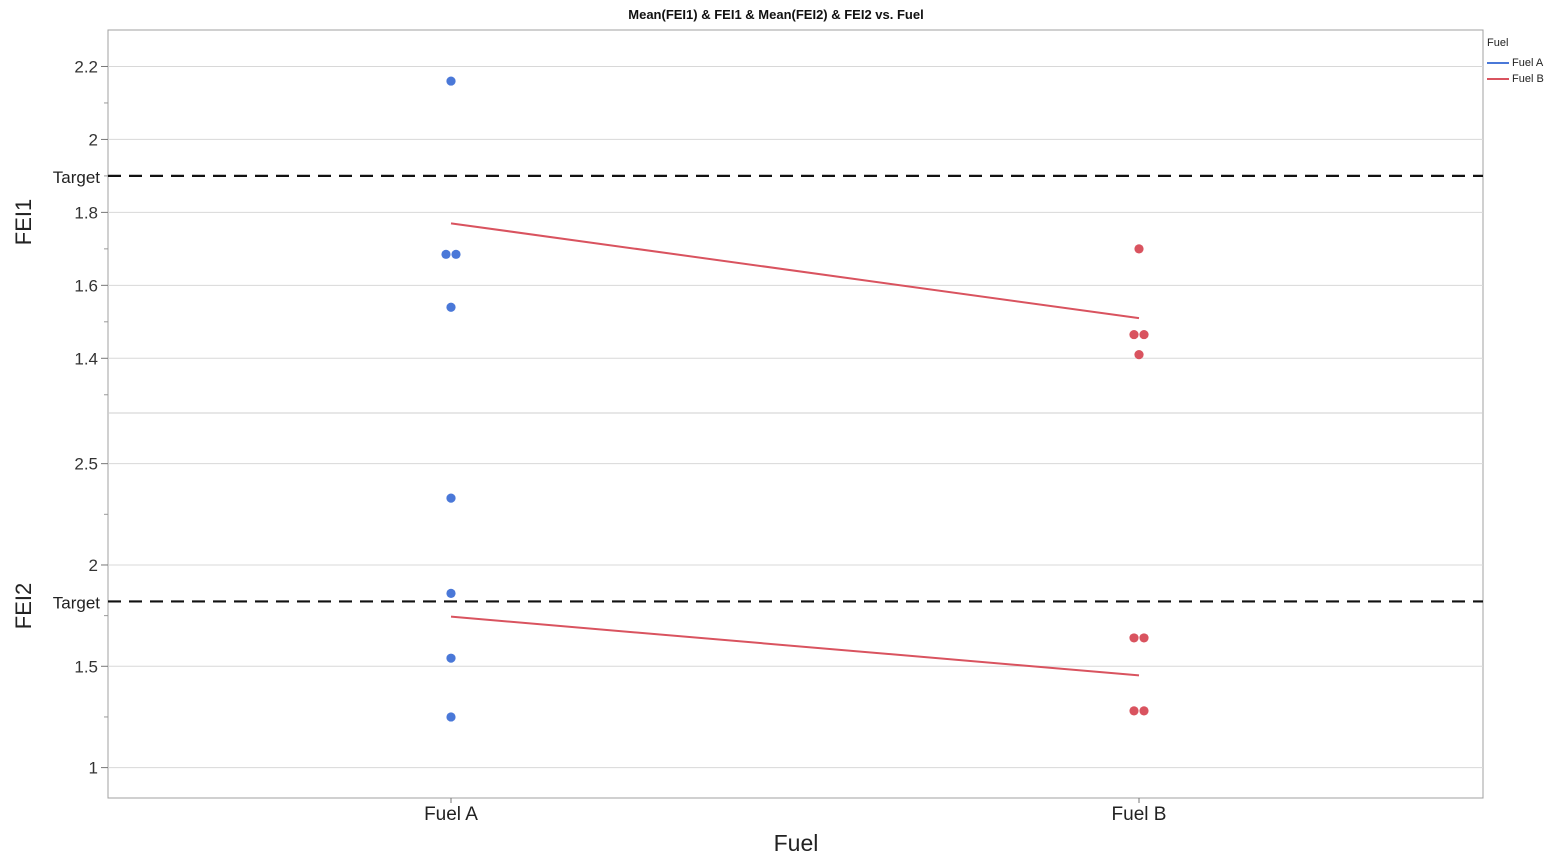 The width and height of the screenshot is (1552, 857). I want to click on x-tick-label: Fuel A, so click(451, 814).